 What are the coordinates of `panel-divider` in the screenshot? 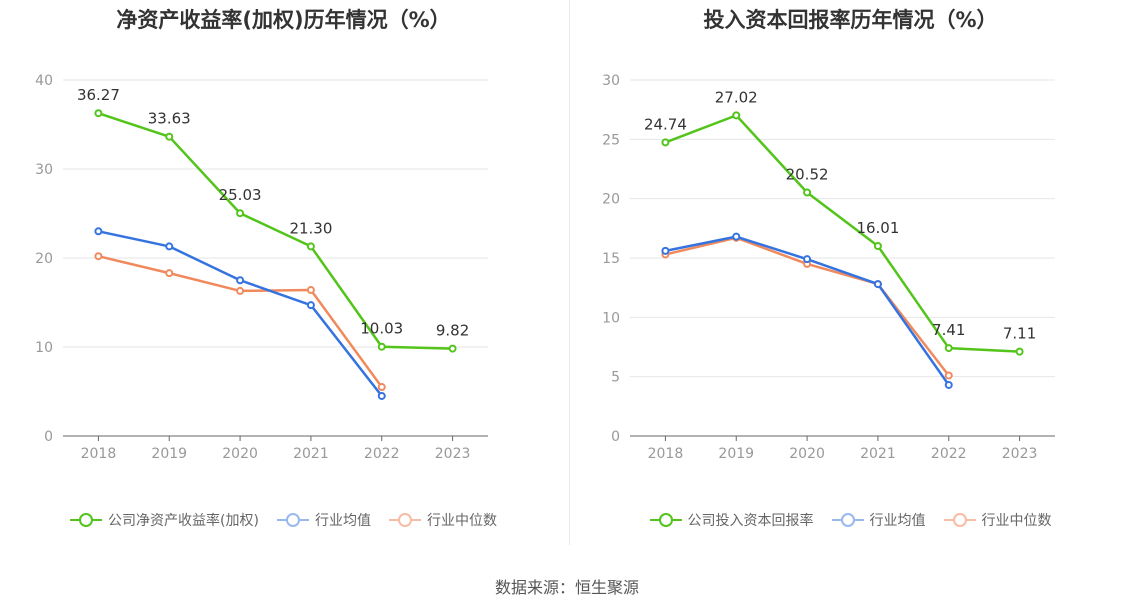 It's located at (569, 272).